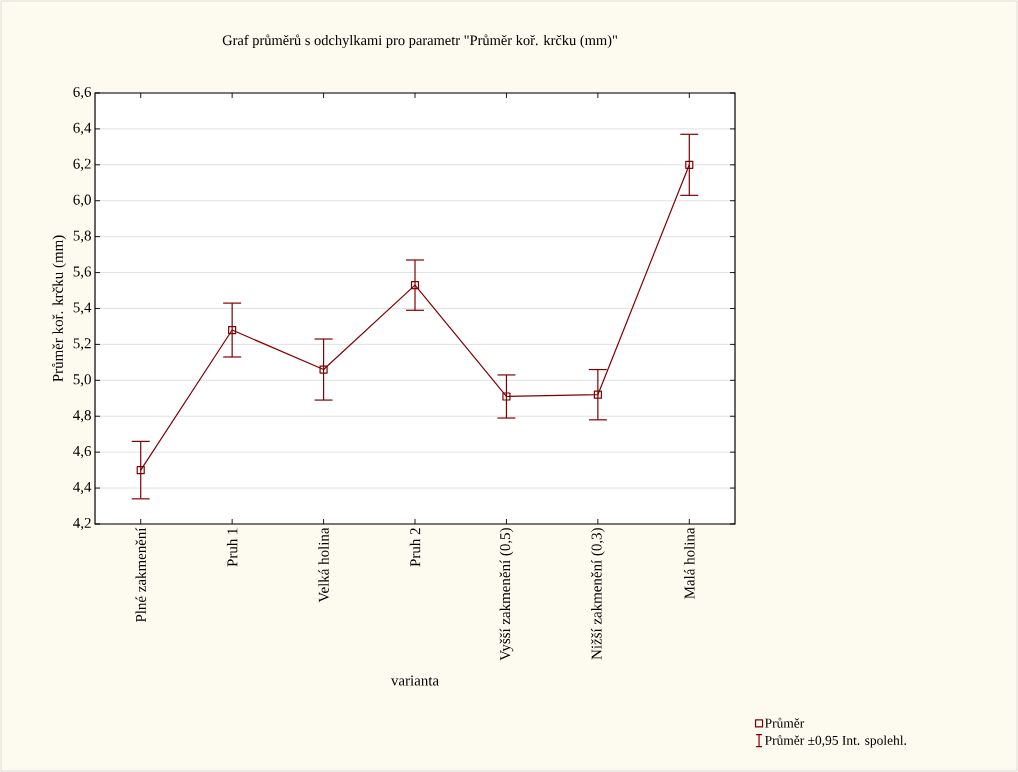 The image size is (1018, 772). What do you see at coordinates (506, 594) in the screenshot?
I see `x-tick-label: Vyšší zakmenění (0,5)` at bounding box center [506, 594].